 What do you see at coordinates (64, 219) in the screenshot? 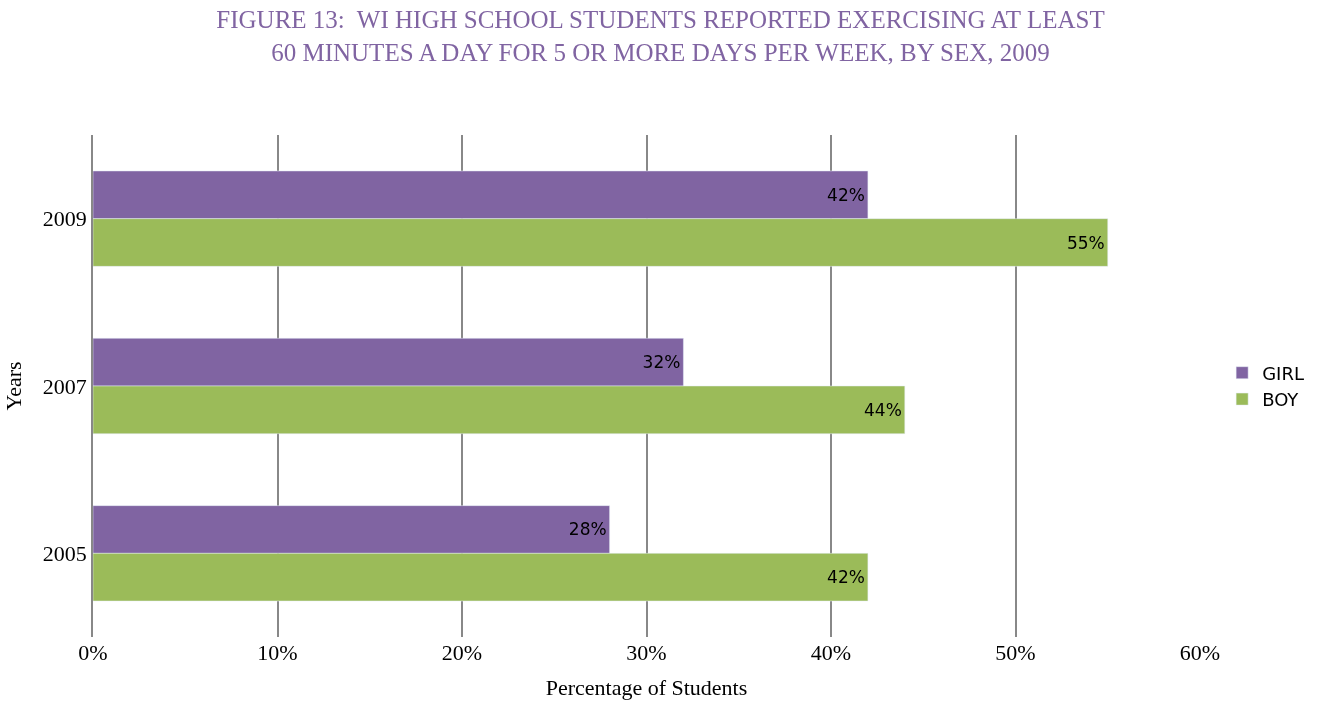
I see `y-tick-label: 2009` at bounding box center [64, 219].